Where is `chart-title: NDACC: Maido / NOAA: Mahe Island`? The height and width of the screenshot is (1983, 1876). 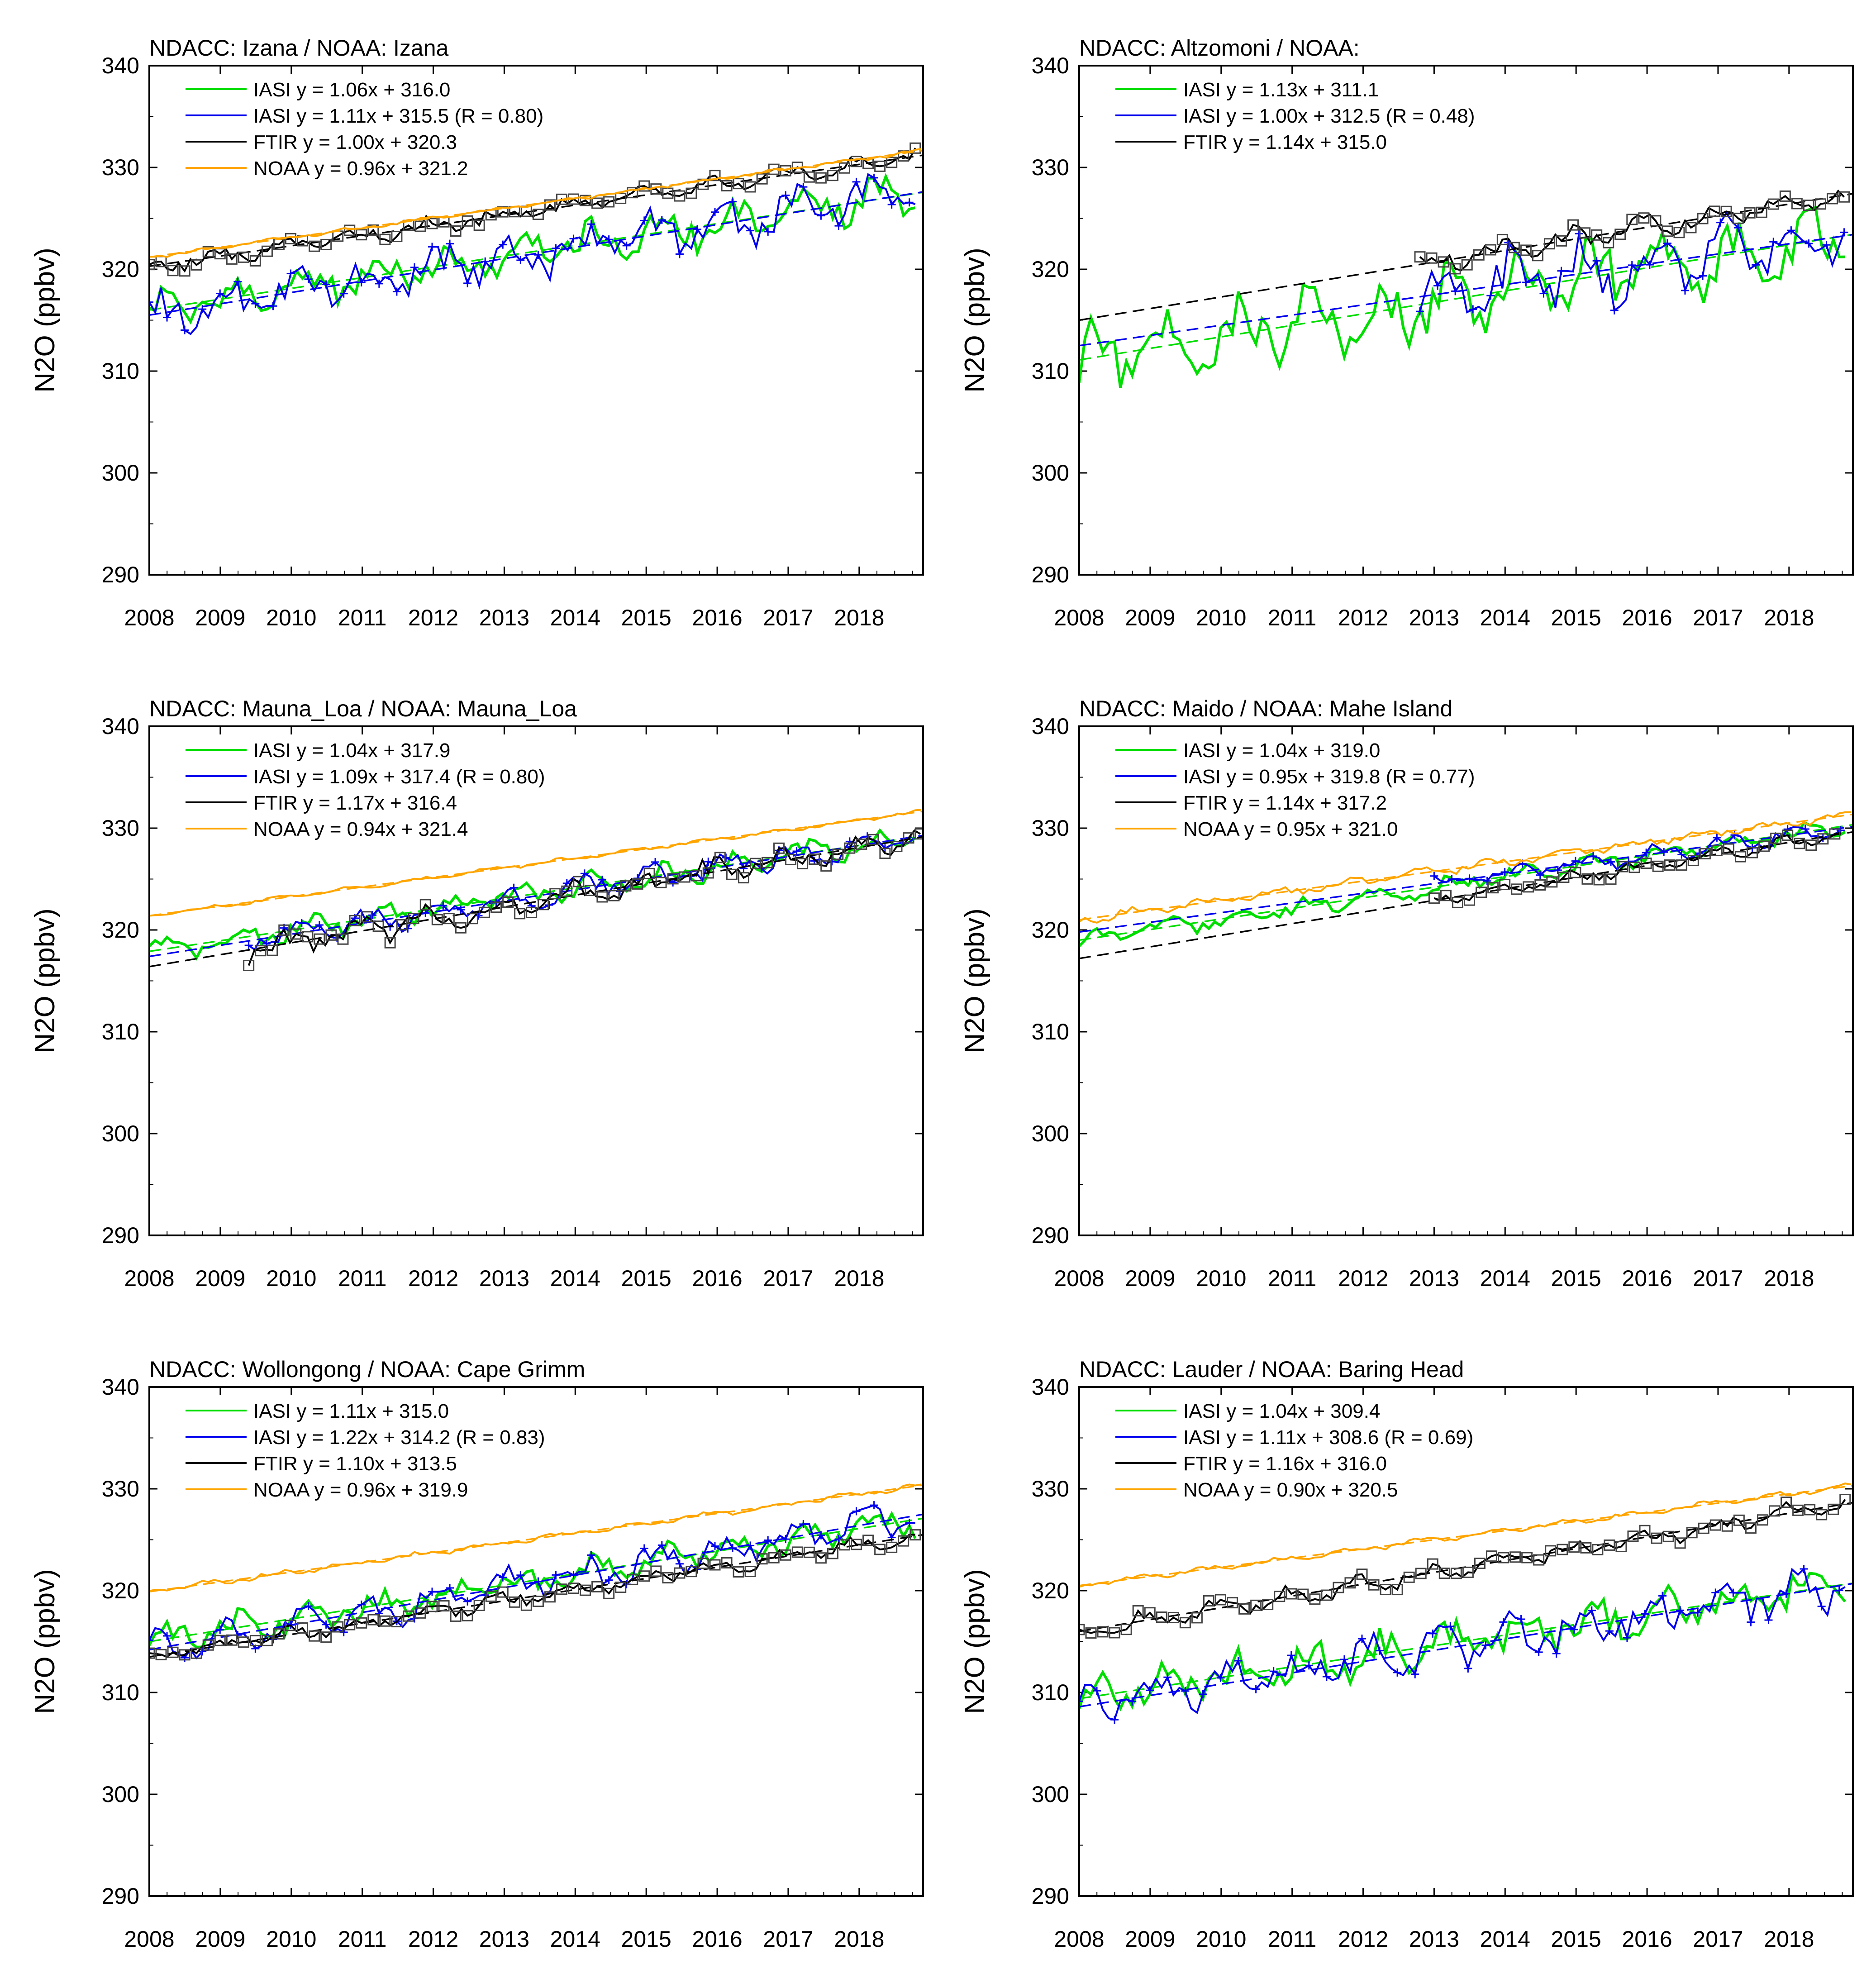
chart-title: NDACC: Maido / NOAA: Mahe Island is located at coordinates (1265, 708).